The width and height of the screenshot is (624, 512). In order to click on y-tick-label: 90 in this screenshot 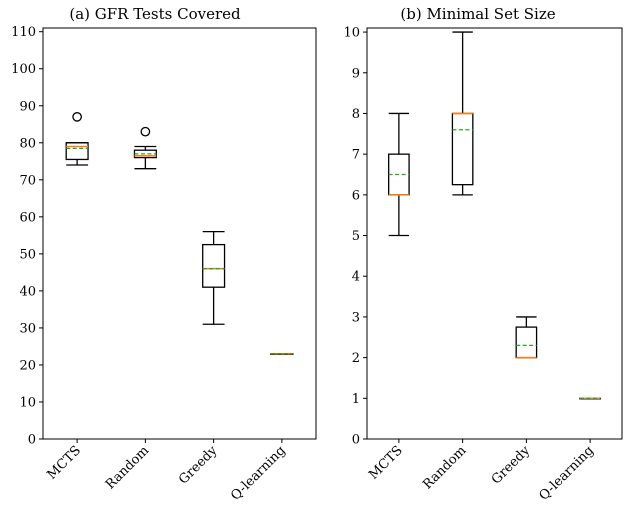, I will do `click(27, 106)`.